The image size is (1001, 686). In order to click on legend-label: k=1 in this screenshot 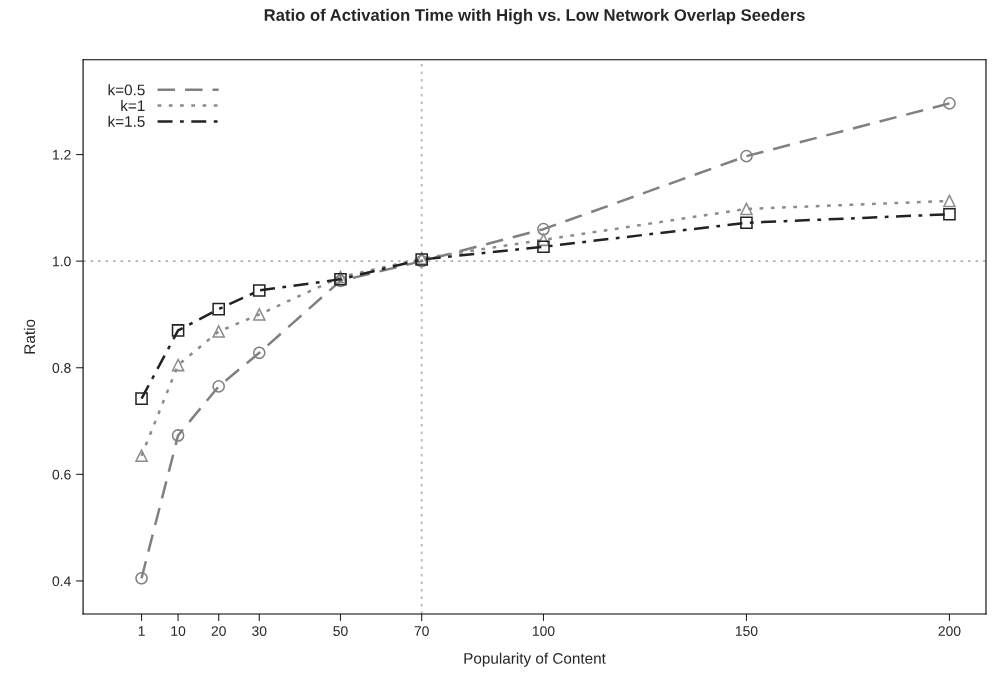, I will do `click(133, 105)`.